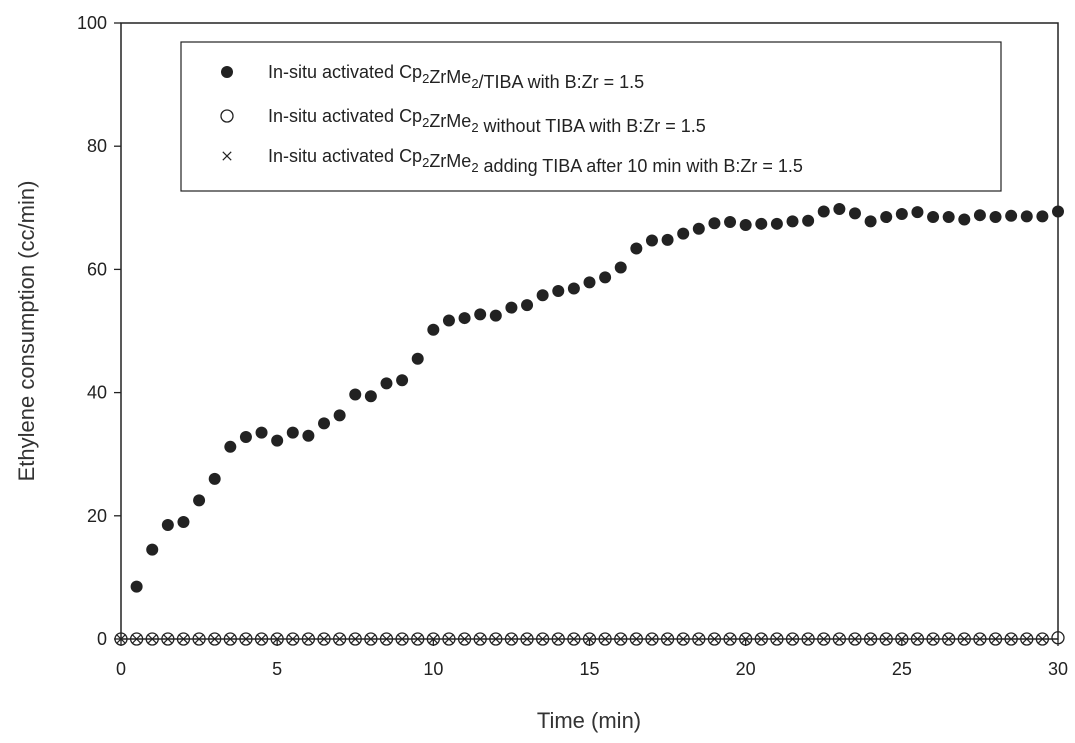  What do you see at coordinates (1058, 669) in the screenshot?
I see `x-tick-label: 30` at bounding box center [1058, 669].